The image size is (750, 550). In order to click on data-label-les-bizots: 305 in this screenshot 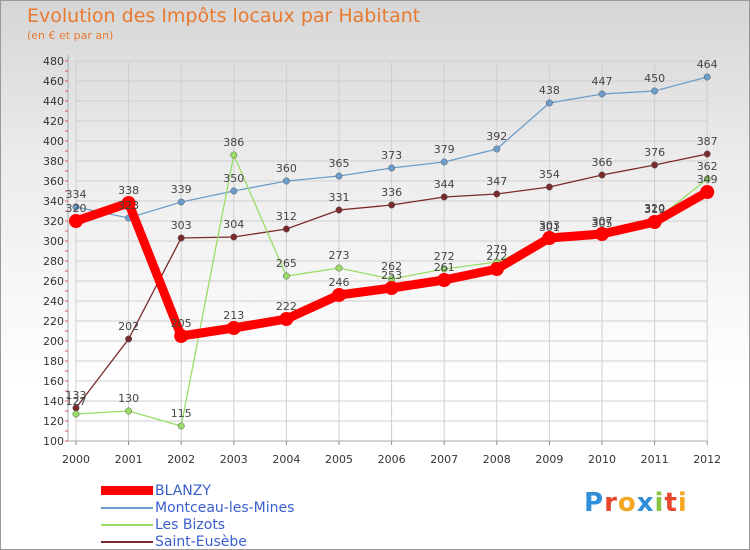, I will do `click(602, 223)`.